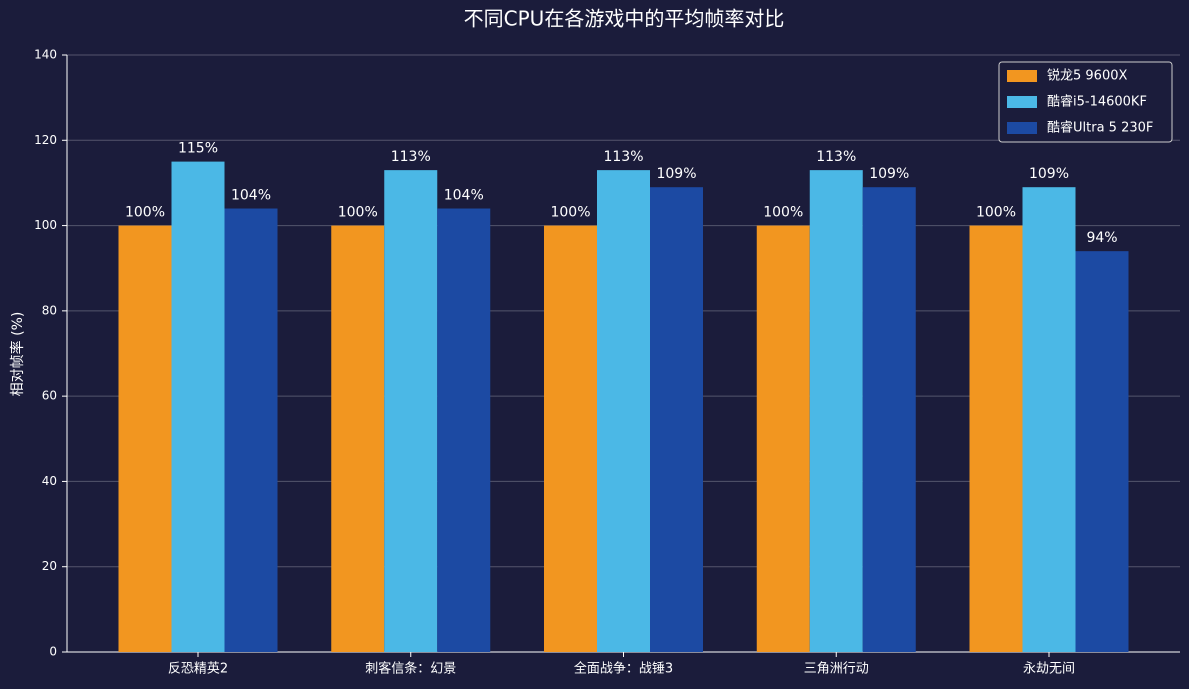 The height and width of the screenshot is (689, 1189). Describe the element at coordinates (1097, 102) in the screenshot. I see `legend-label: 酷睿i5-14600KF` at that location.